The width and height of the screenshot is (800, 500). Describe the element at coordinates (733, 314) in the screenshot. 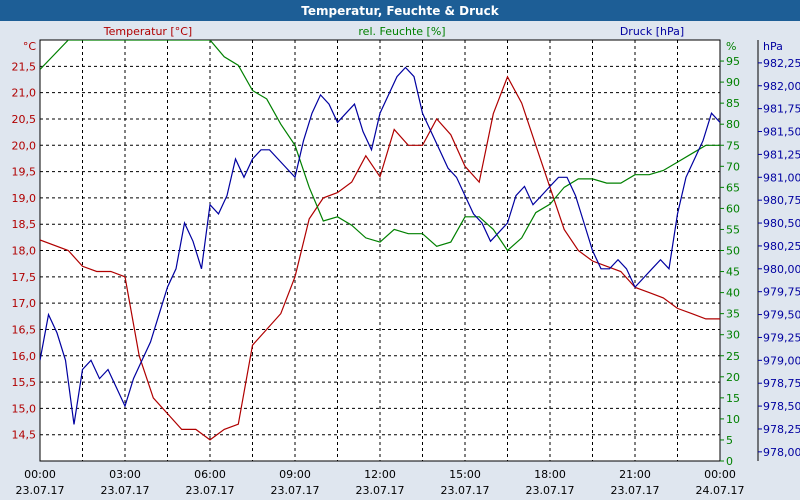

I see `y-tick-label-humidity: 35` at that location.